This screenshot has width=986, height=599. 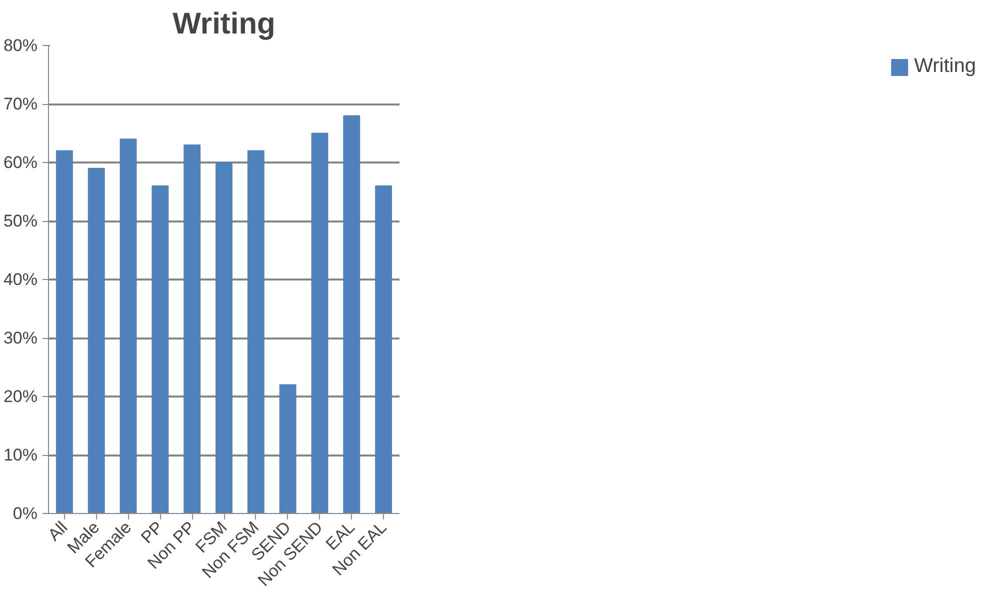 What do you see at coordinates (25, 513) in the screenshot?
I see `y-tick-label: 0%` at bounding box center [25, 513].